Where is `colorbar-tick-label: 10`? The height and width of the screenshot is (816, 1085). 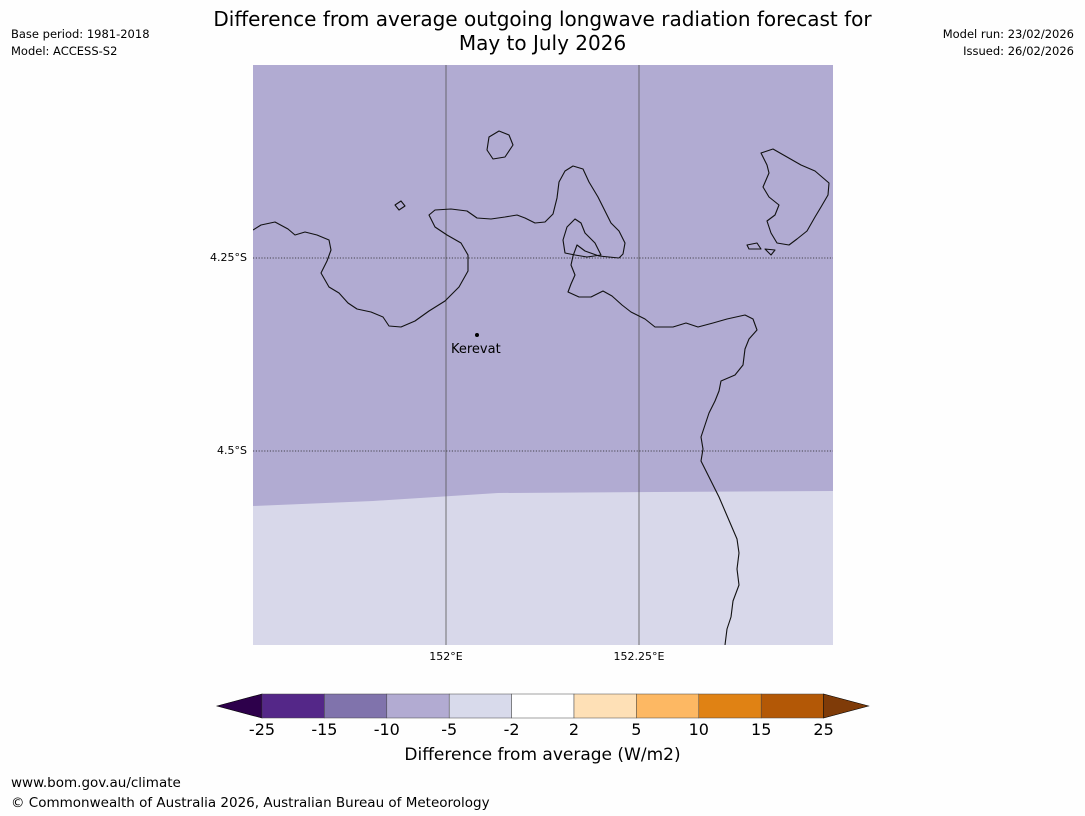 colorbar-tick-label: 10 is located at coordinates (698, 729).